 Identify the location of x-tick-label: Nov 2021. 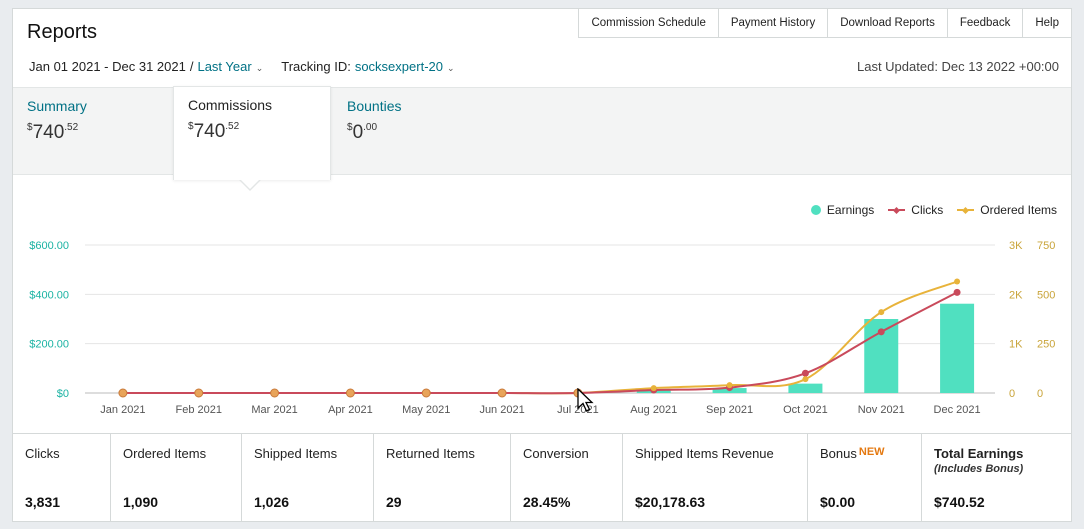
(881, 410).